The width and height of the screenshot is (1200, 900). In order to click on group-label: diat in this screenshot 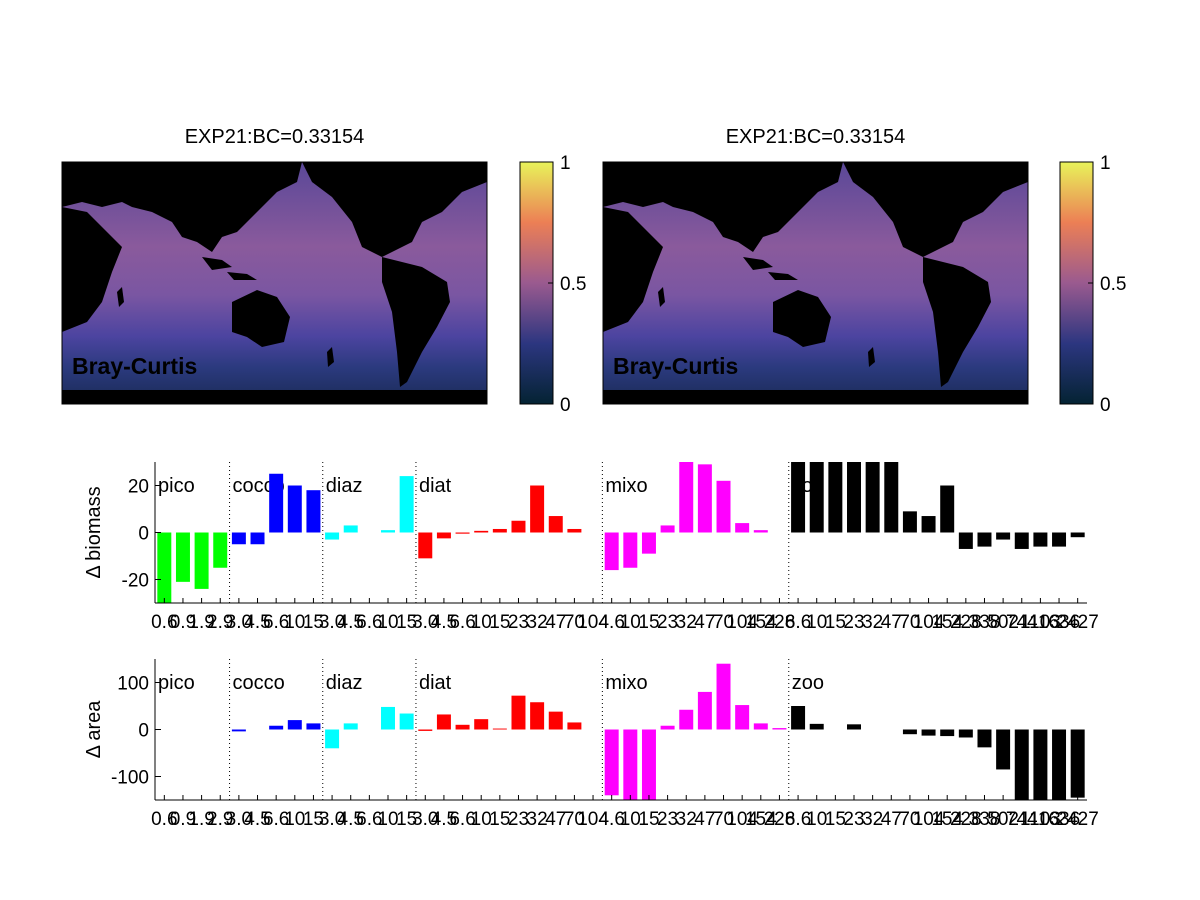, I will do `click(435, 683)`.